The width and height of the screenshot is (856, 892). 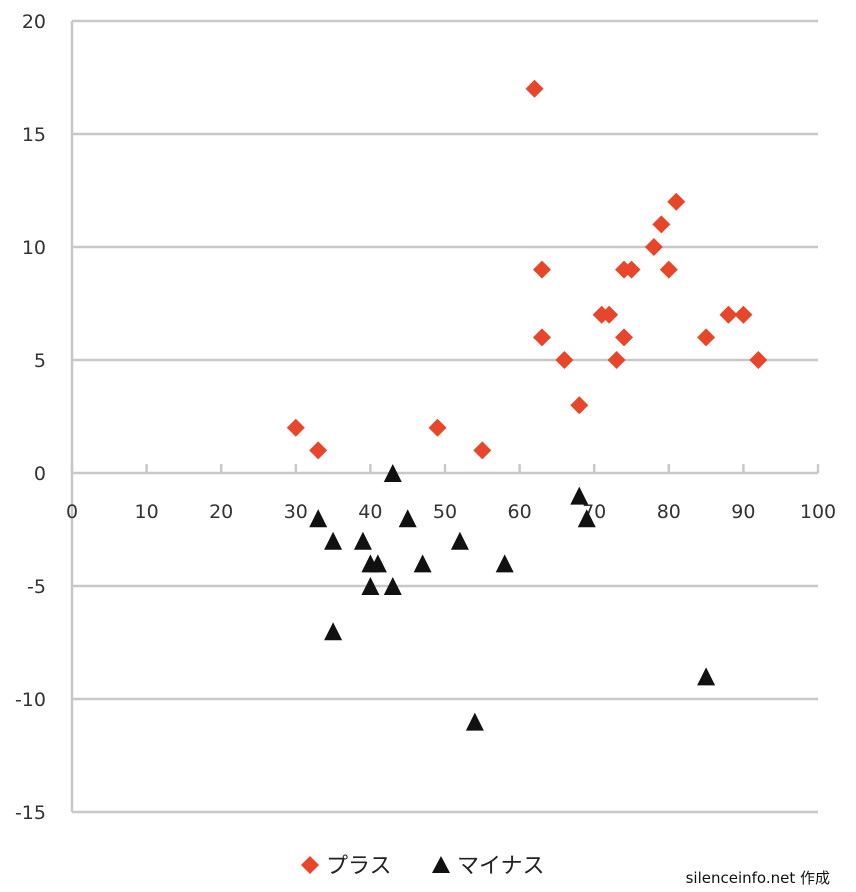 What do you see at coordinates (445, 512) in the screenshot?
I see `x-tick-label: 50` at bounding box center [445, 512].